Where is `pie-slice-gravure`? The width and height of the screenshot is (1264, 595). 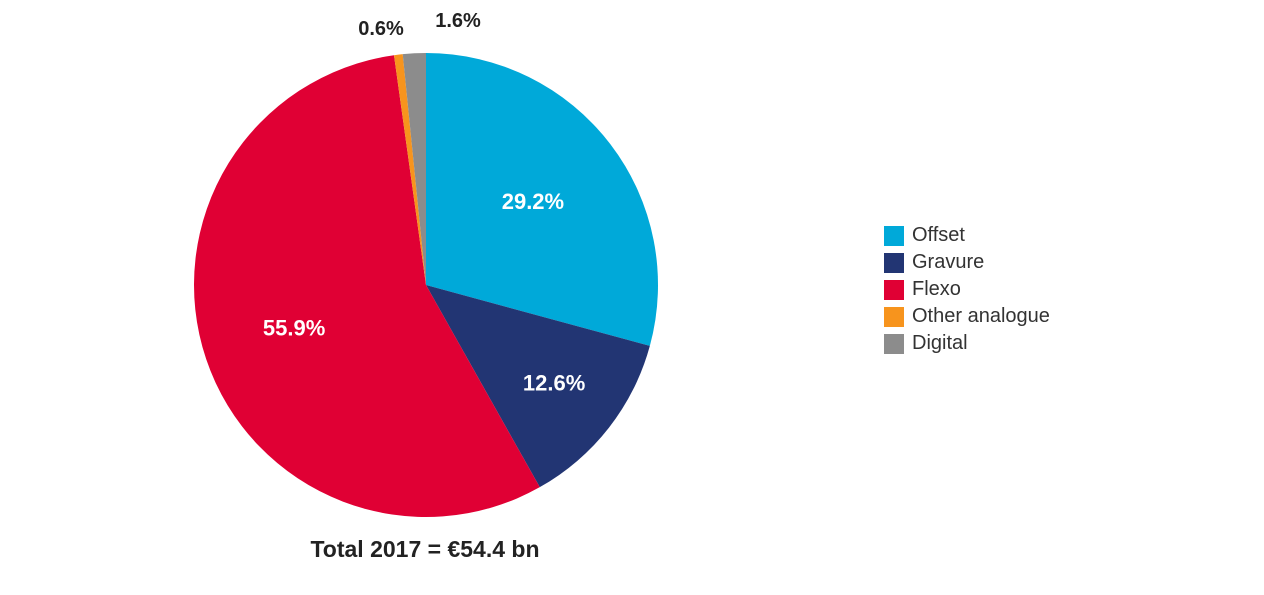 pie-slice-gravure is located at coordinates (538, 386).